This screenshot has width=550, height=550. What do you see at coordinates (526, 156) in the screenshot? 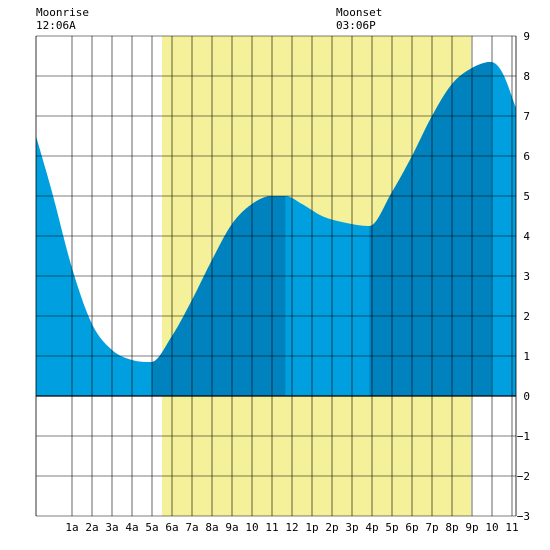
I see `y-tick-label: 6` at bounding box center [526, 156].